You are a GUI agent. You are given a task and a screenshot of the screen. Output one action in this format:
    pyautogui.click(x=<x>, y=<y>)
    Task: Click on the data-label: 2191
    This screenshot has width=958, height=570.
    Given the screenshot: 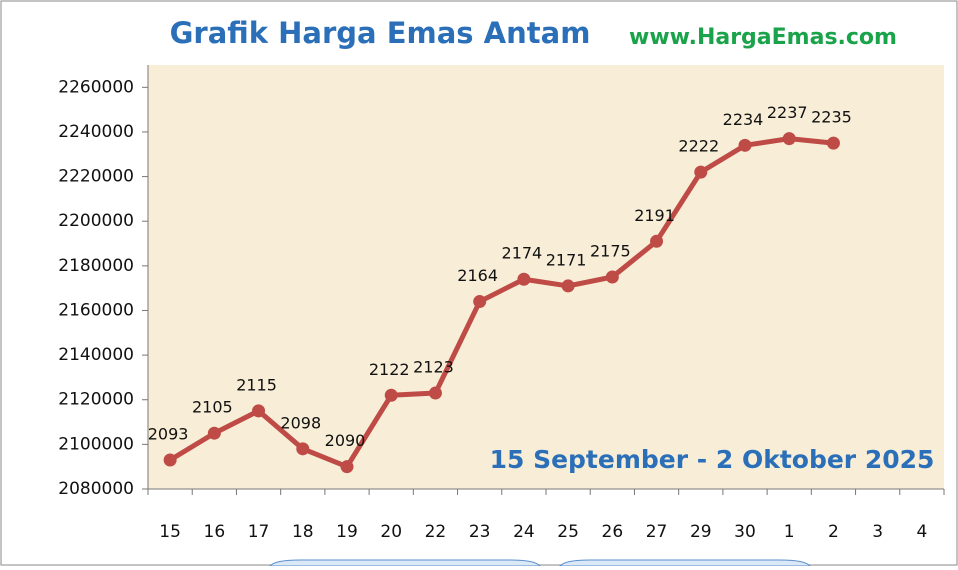 What is the action you would take?
    pyautogui.click(x=654, y=215)
    